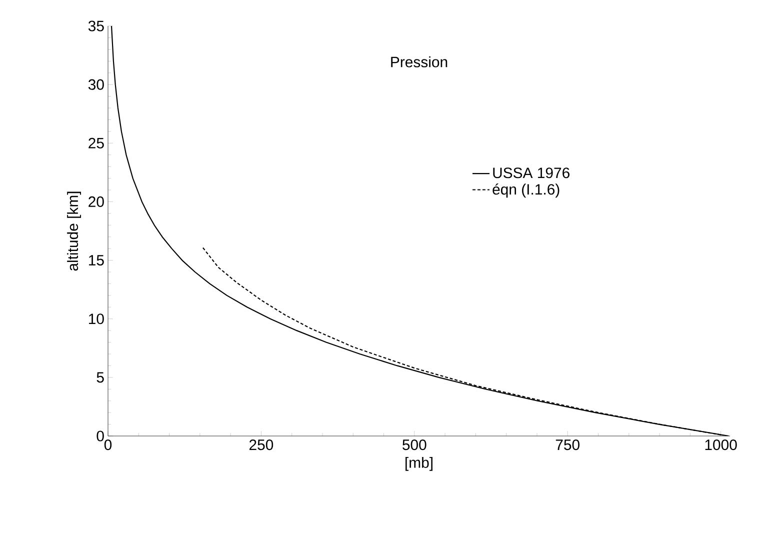  I want to click on y-tick-label: 35, so click(96, 26).